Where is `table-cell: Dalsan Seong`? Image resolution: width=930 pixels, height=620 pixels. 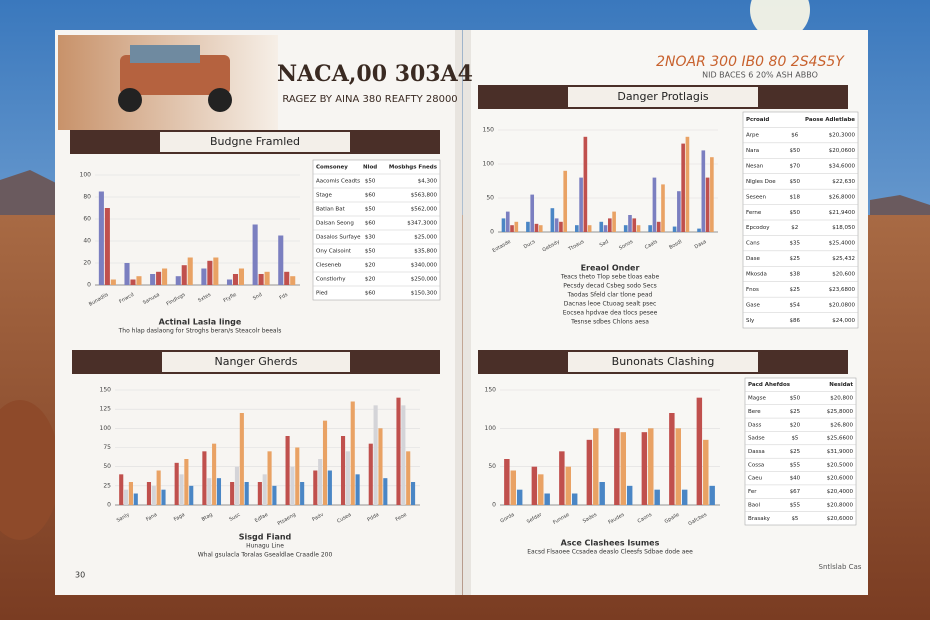
table-cell: Dalsan Seong is located at coordinates (335, 224).